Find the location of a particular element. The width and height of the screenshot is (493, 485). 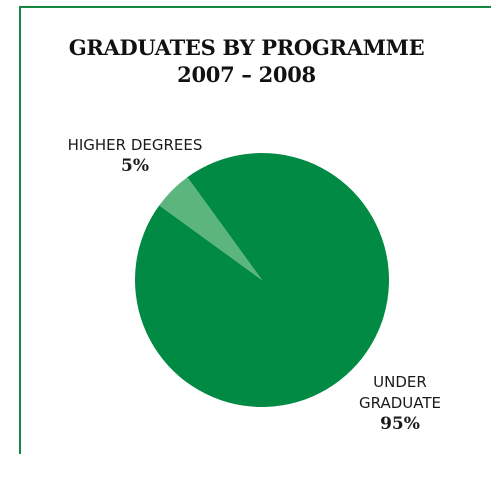

label-under-graduate-value: 95% is located at coordinates (400, 424).